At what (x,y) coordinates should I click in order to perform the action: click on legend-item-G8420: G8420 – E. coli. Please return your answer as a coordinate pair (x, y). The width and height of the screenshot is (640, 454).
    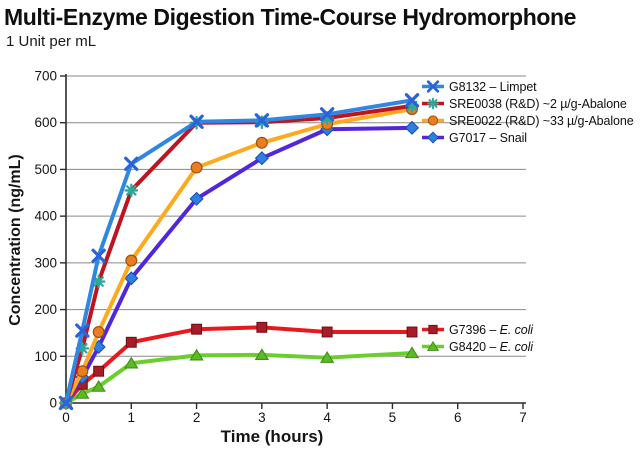
    Looking at the image, I should click on (477, 346).